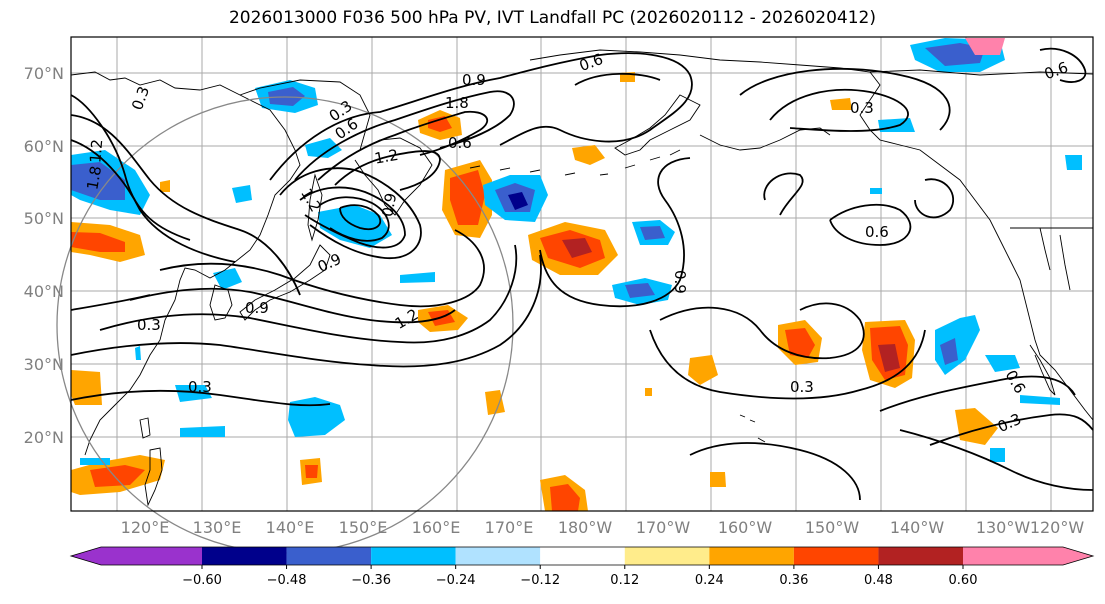  What do you see at coordinates (44, 146) in the screenshot?
I see `lat-label: 60°N` at bounding box center [44, 146].